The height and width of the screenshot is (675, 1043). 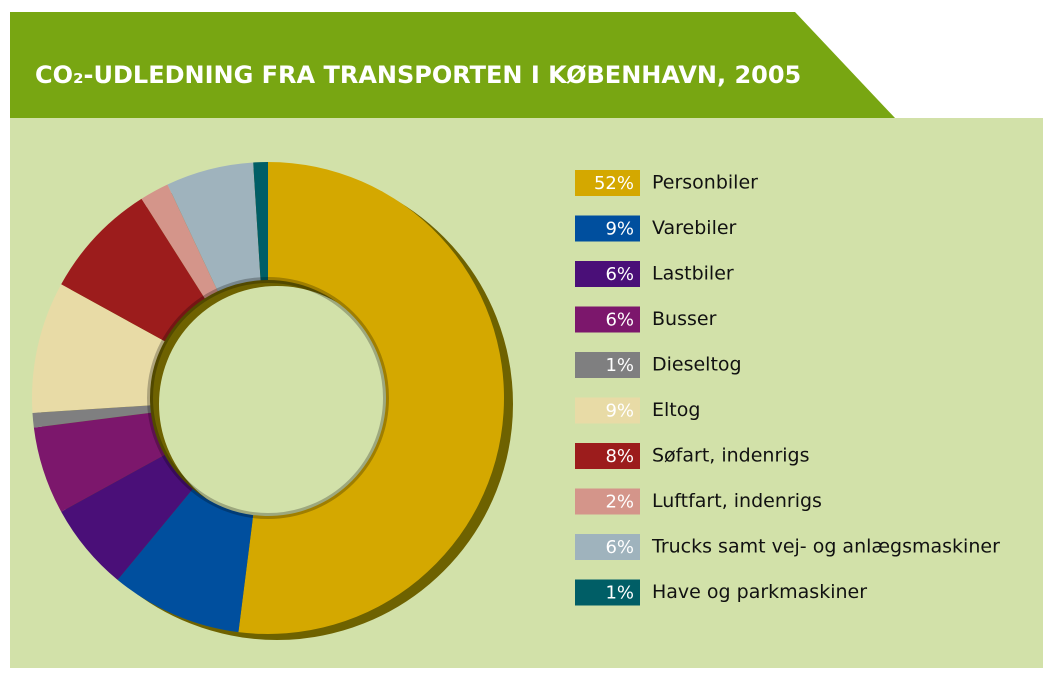 What do you see at coordinates (614, 183) in the screenshot?
I see `value-label: 52%` at bounding box center [614, 183].